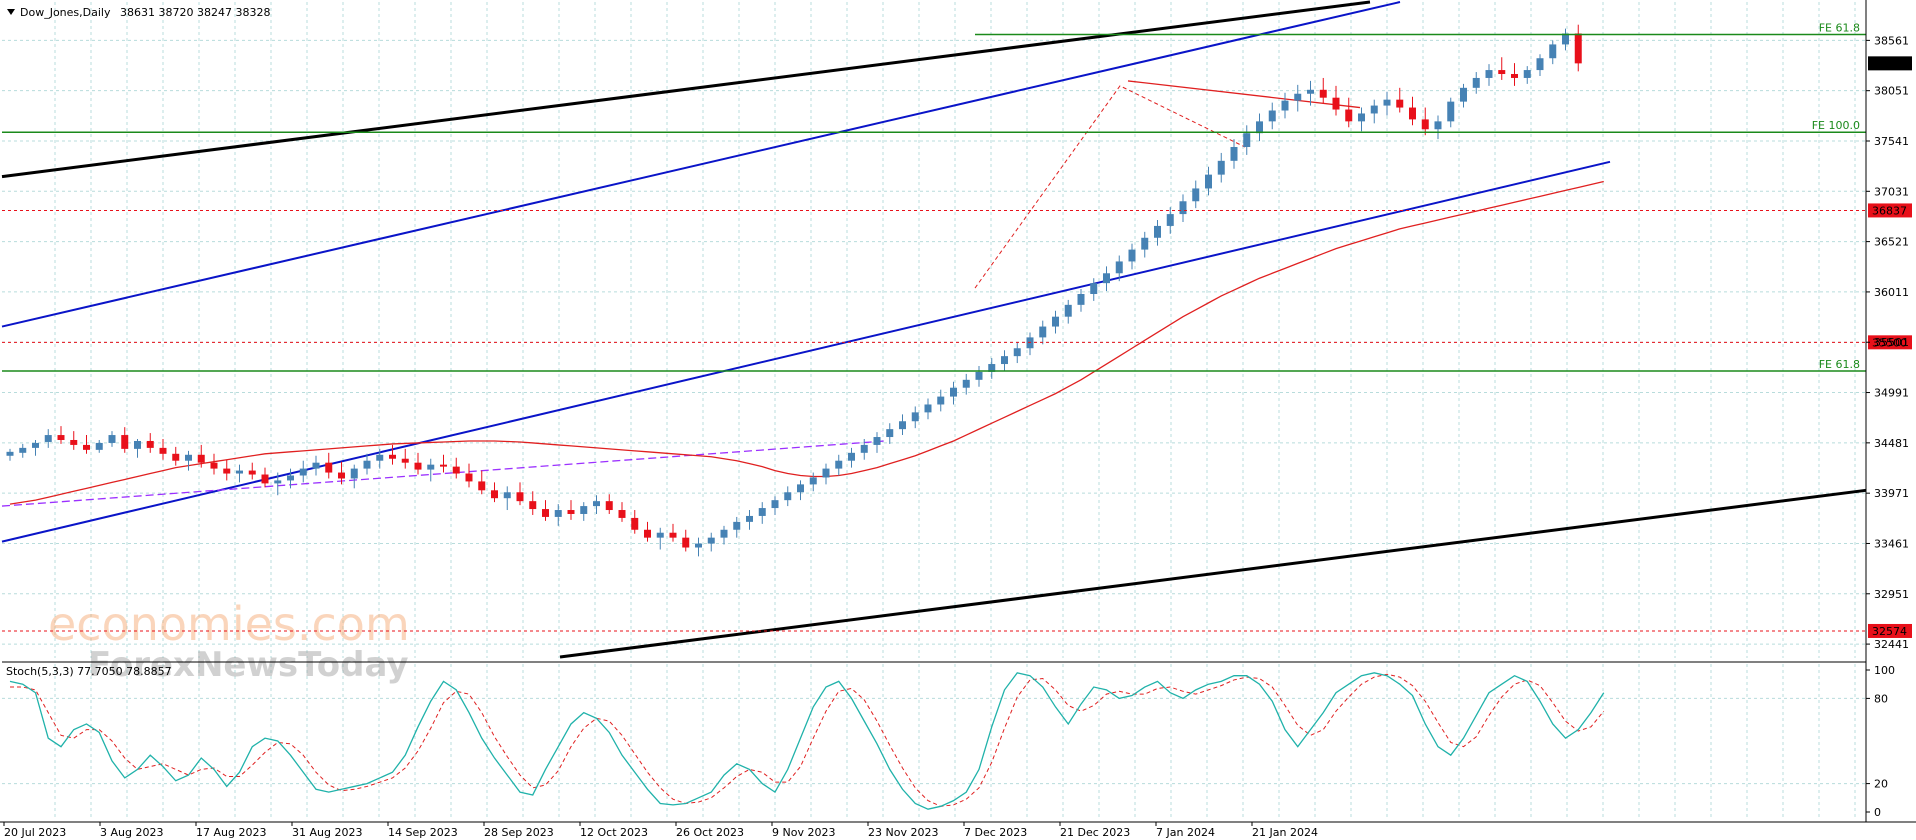 This screenshot has height=840, width=1916. Describe the element at coordinates (614, 832) in the screenshot. I see `date-tick-label: 12 Oct 2023` at that location.